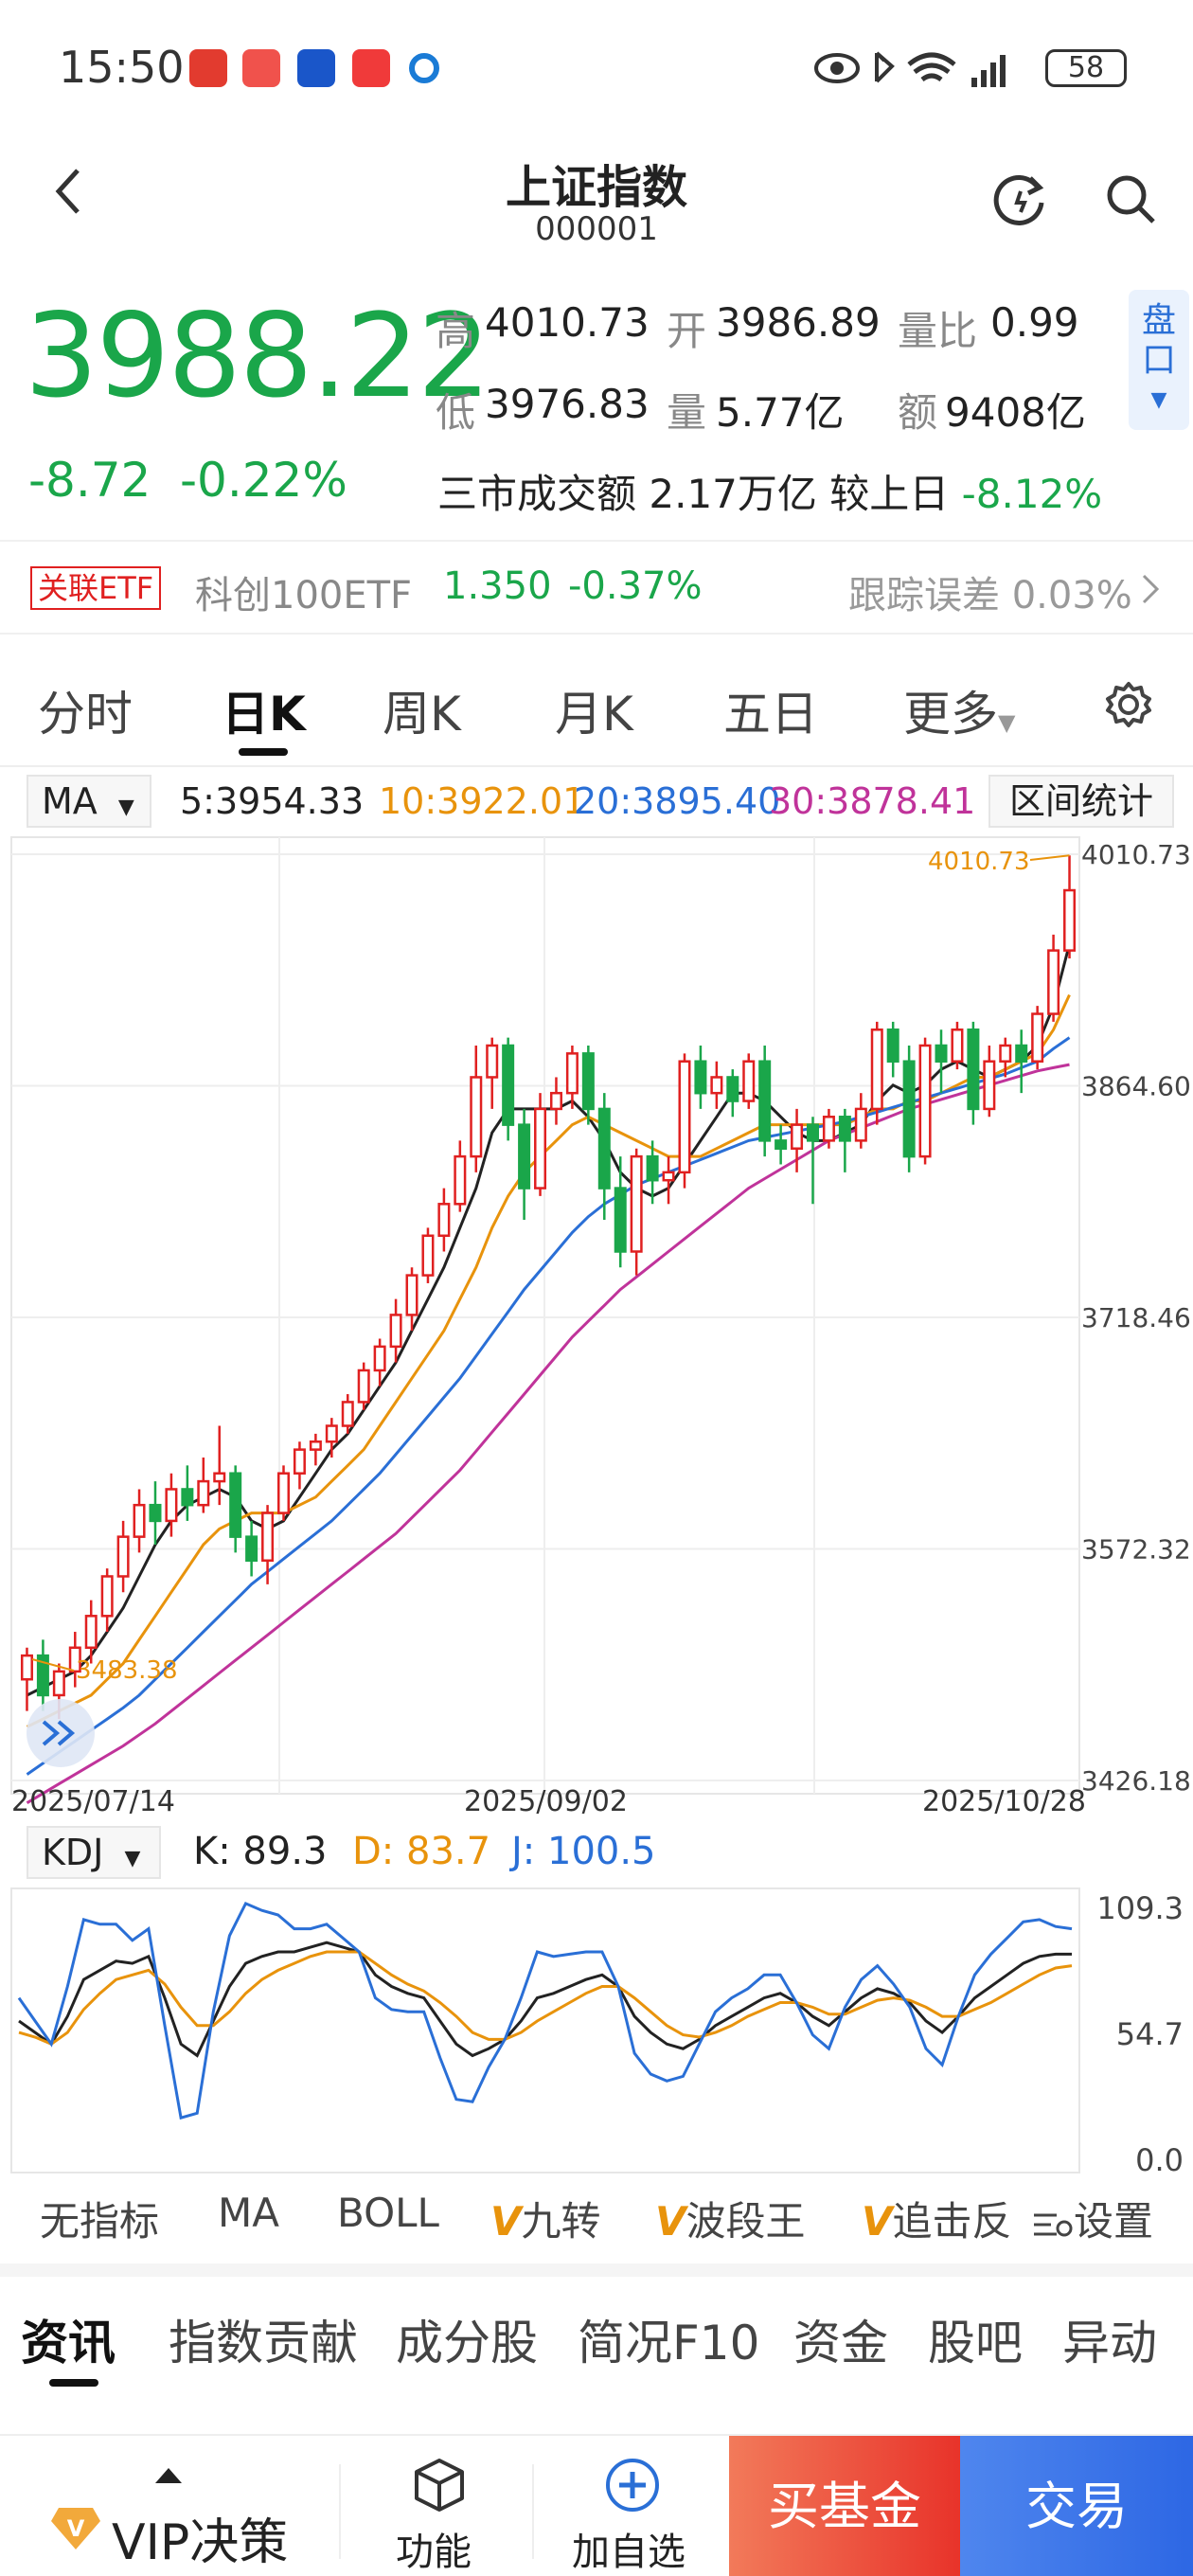  What do you see at coordinates (545, 2218) in the screenshot?
I see `indicator-tab-jiuzhuan: V九转` at bounding box center [545, 2218].